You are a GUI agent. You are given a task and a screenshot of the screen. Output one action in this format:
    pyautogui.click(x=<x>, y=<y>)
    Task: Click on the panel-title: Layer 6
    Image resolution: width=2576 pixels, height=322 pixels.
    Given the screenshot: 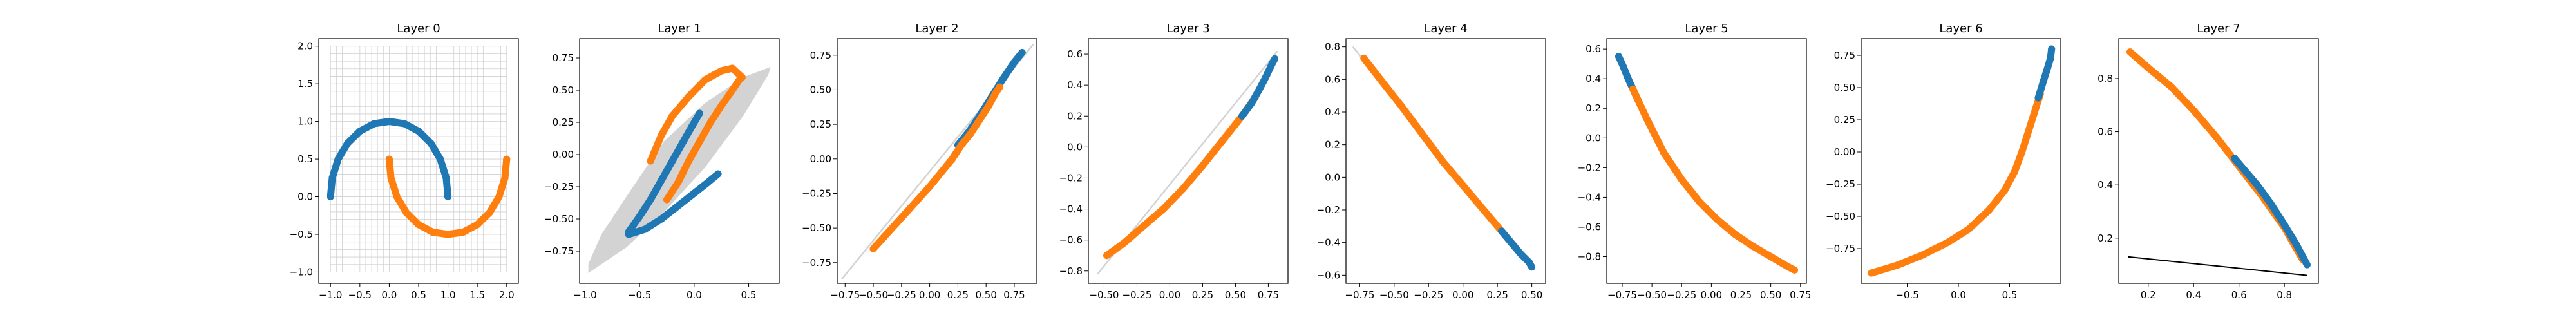 What is the action you would take?
    pyautogui.click(x=1960, y=28)
    